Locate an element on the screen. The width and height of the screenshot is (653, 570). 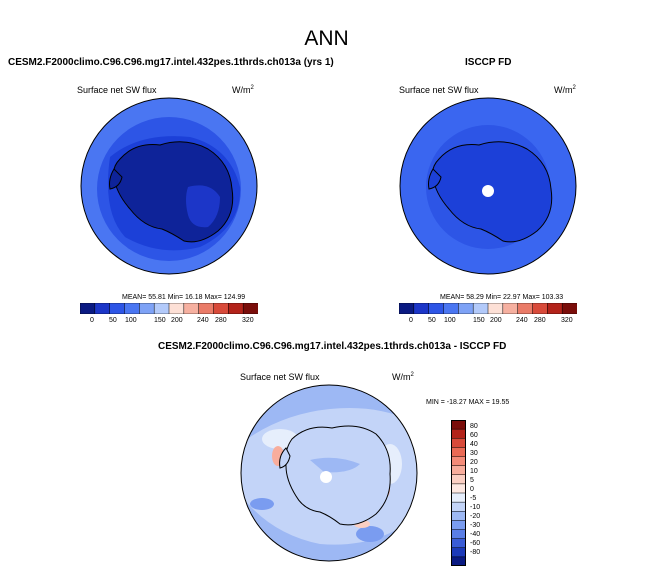
panel3-colorbar is located at coordinates (458, 493).